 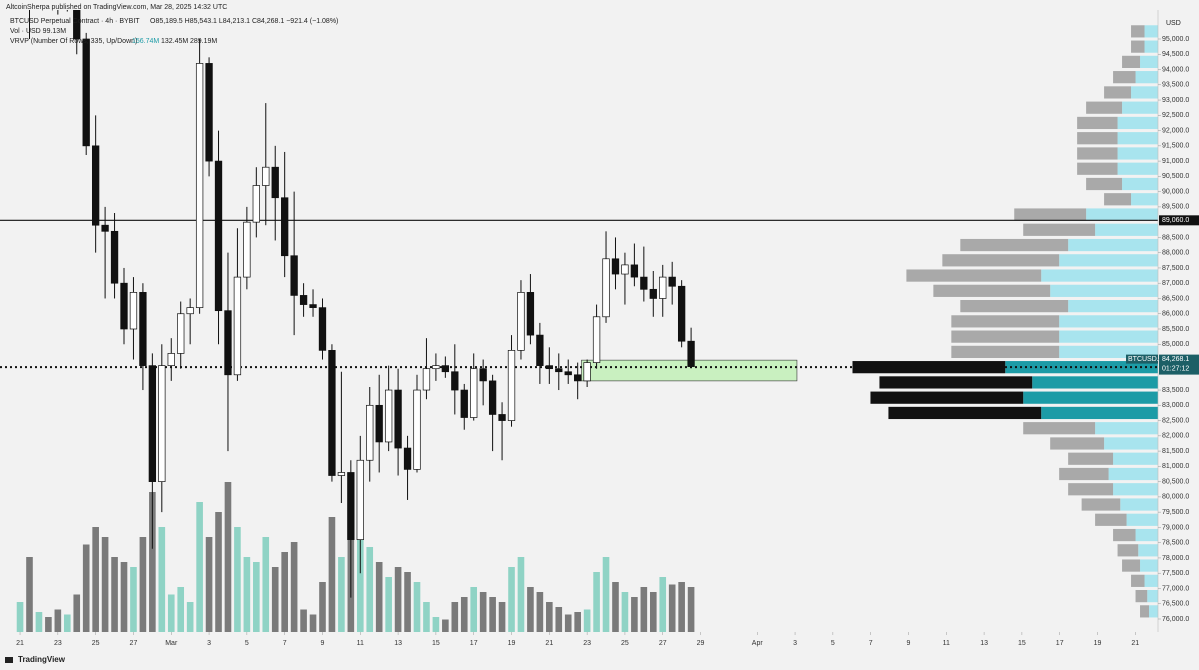 I want to click on x-tick-label: 19, so click(x=1098, y=643).